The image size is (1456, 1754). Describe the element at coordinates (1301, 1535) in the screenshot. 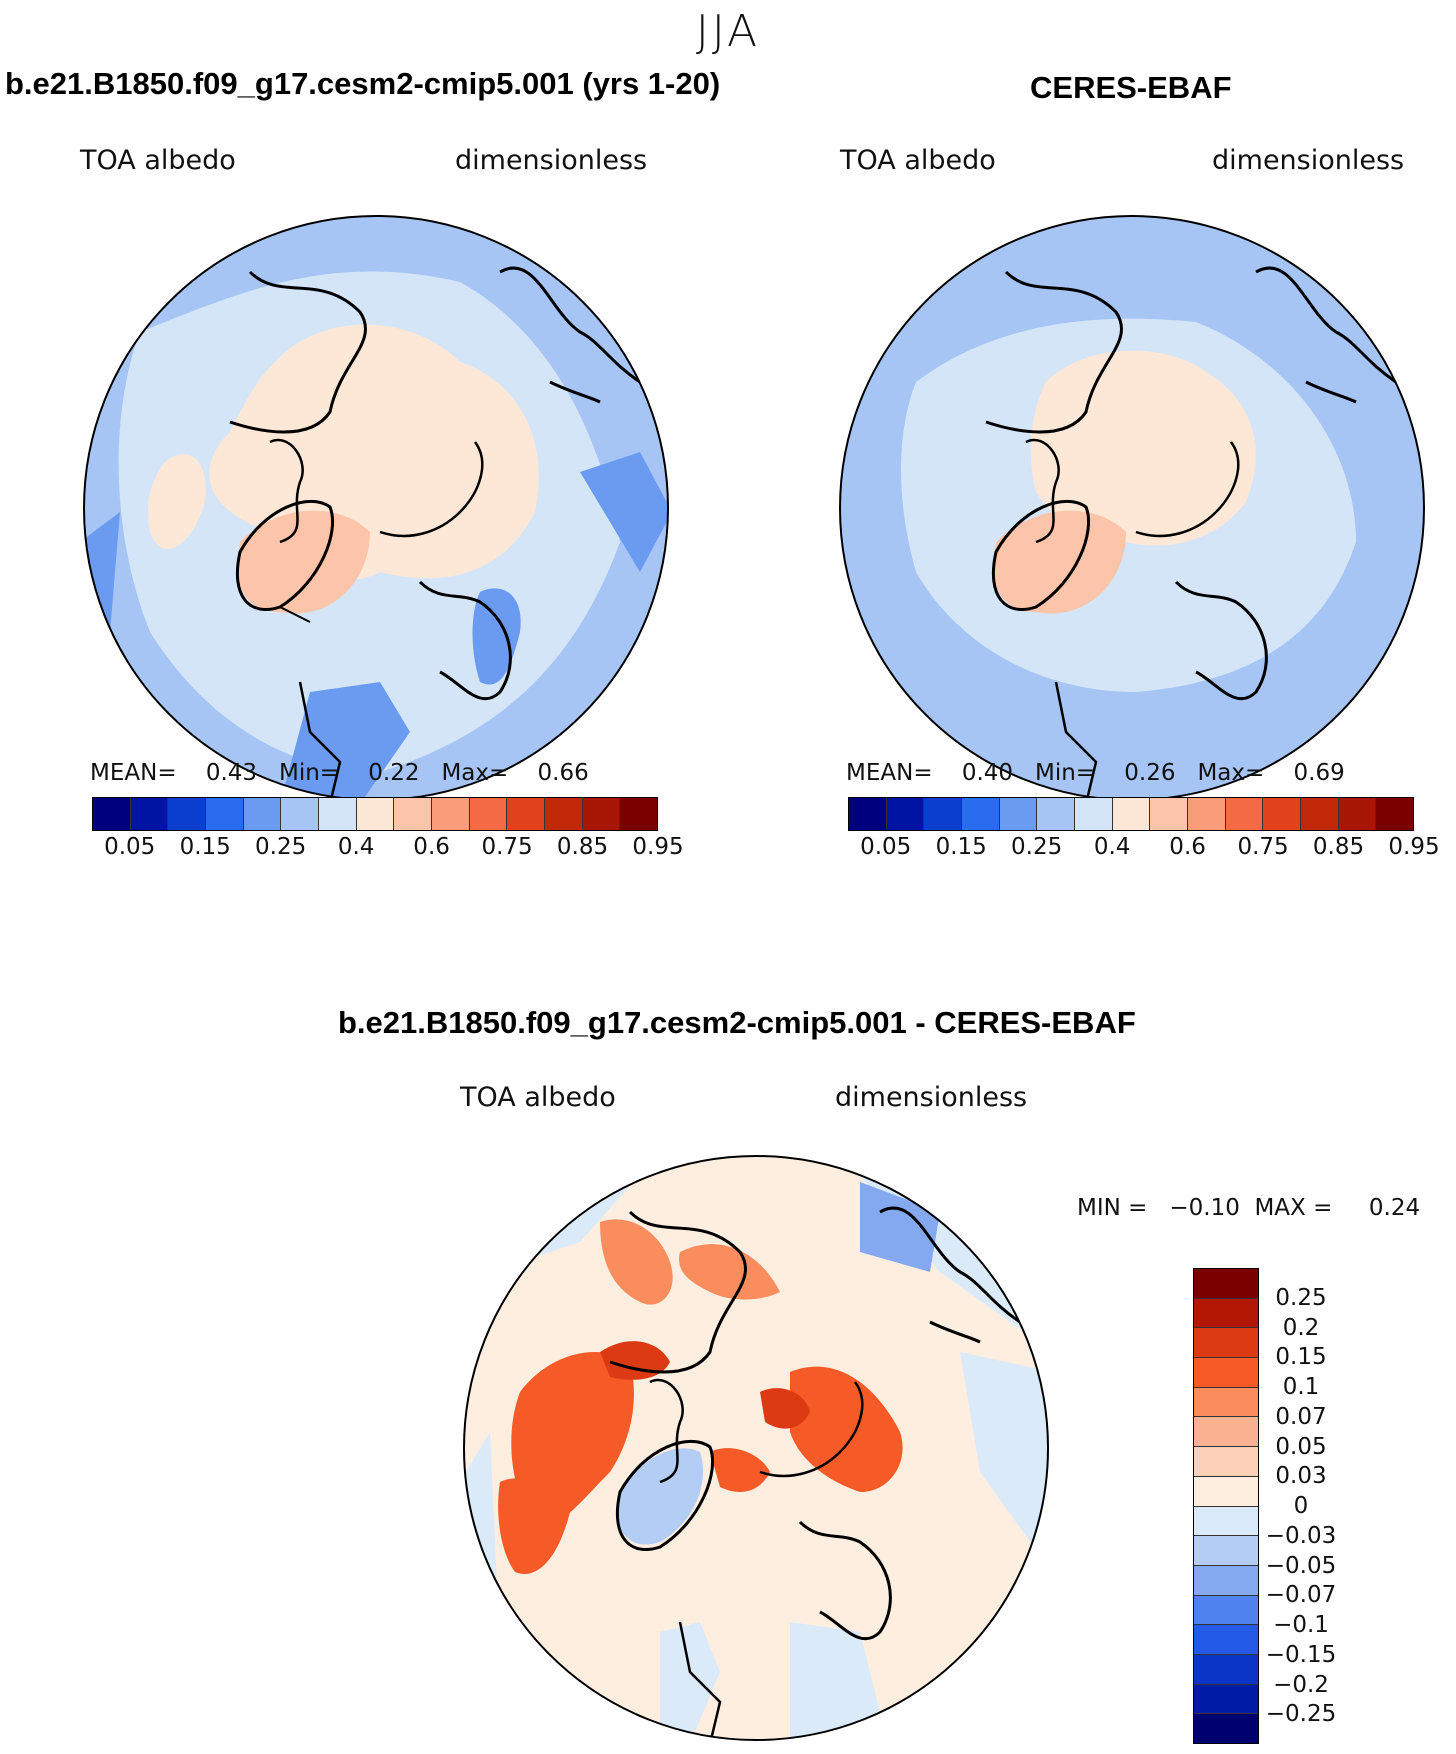

I see `colorbar-tick-label: −0.03` at that location.